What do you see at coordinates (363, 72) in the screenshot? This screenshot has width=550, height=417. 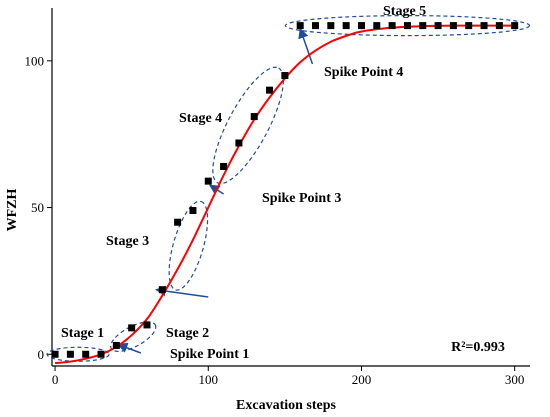 I see `spike-point-label: Spike Point 4` at bounding box center [363, 72].